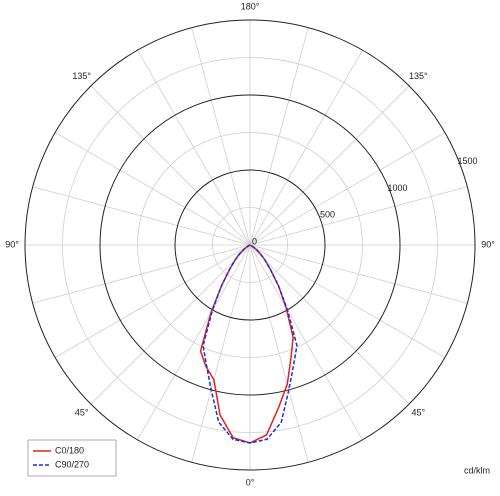  I want to click on grid-circle, so click(250, 245).